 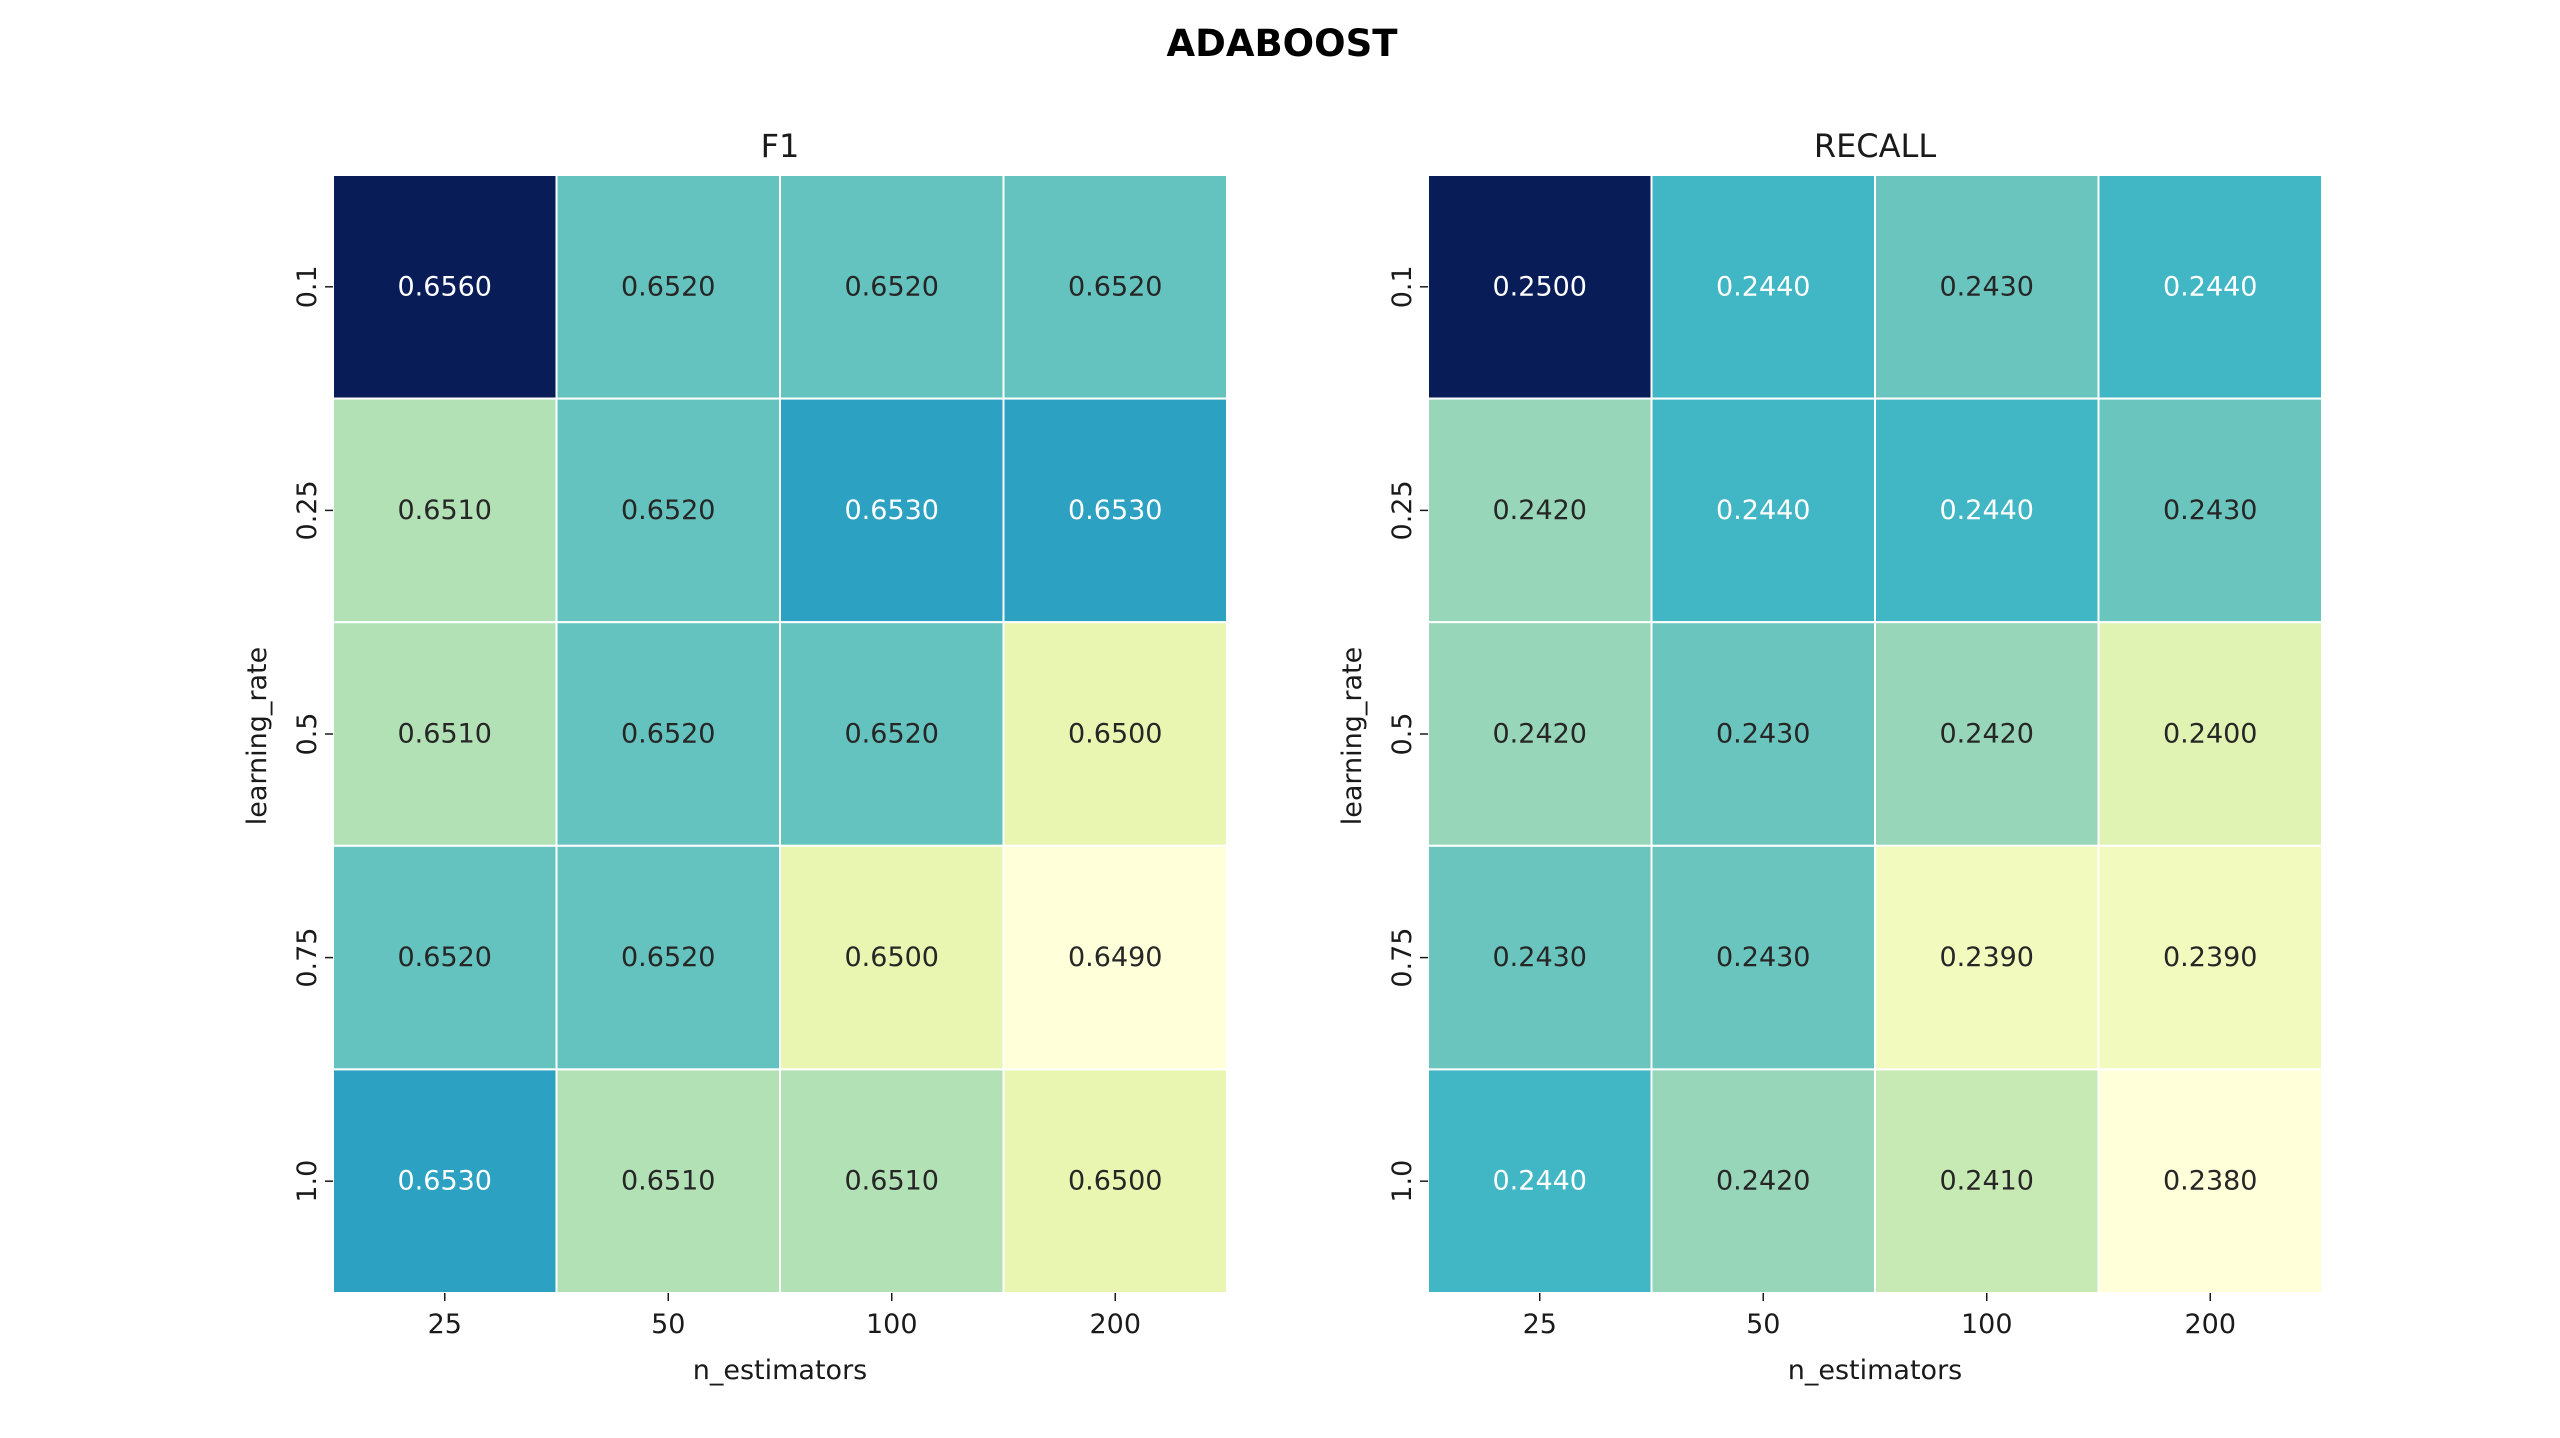 What do you see at coordinates (1283, 43) in the screenshot?
I see `figure-title: ADABOOST` at bounding box center [1283, 43].